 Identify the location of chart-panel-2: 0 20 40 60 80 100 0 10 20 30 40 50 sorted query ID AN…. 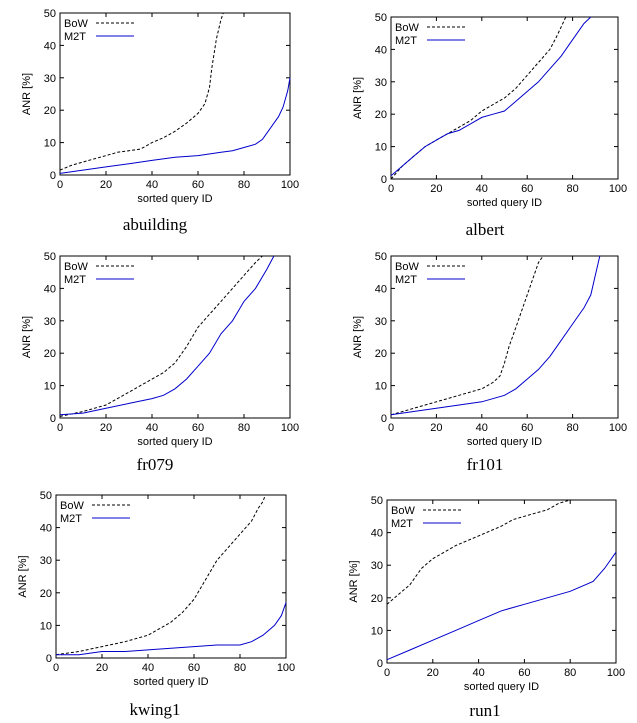
(160, 362).